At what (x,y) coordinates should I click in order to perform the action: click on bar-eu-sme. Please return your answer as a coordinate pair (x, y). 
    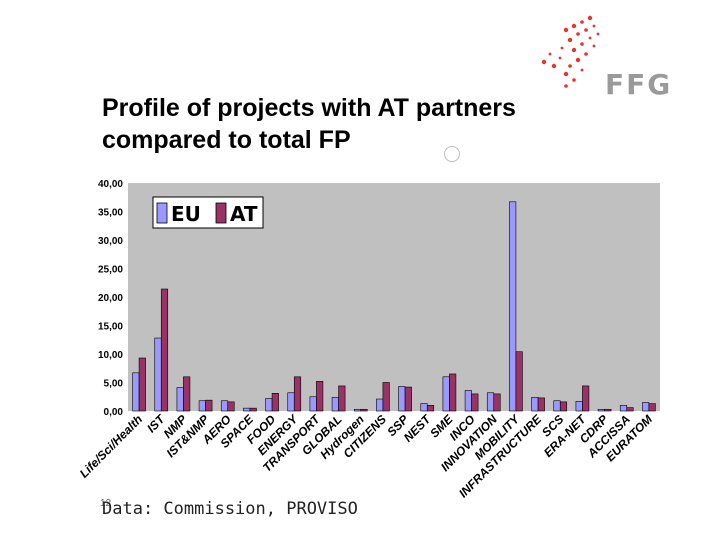
    Looking at the image, I should click on (446, 394).